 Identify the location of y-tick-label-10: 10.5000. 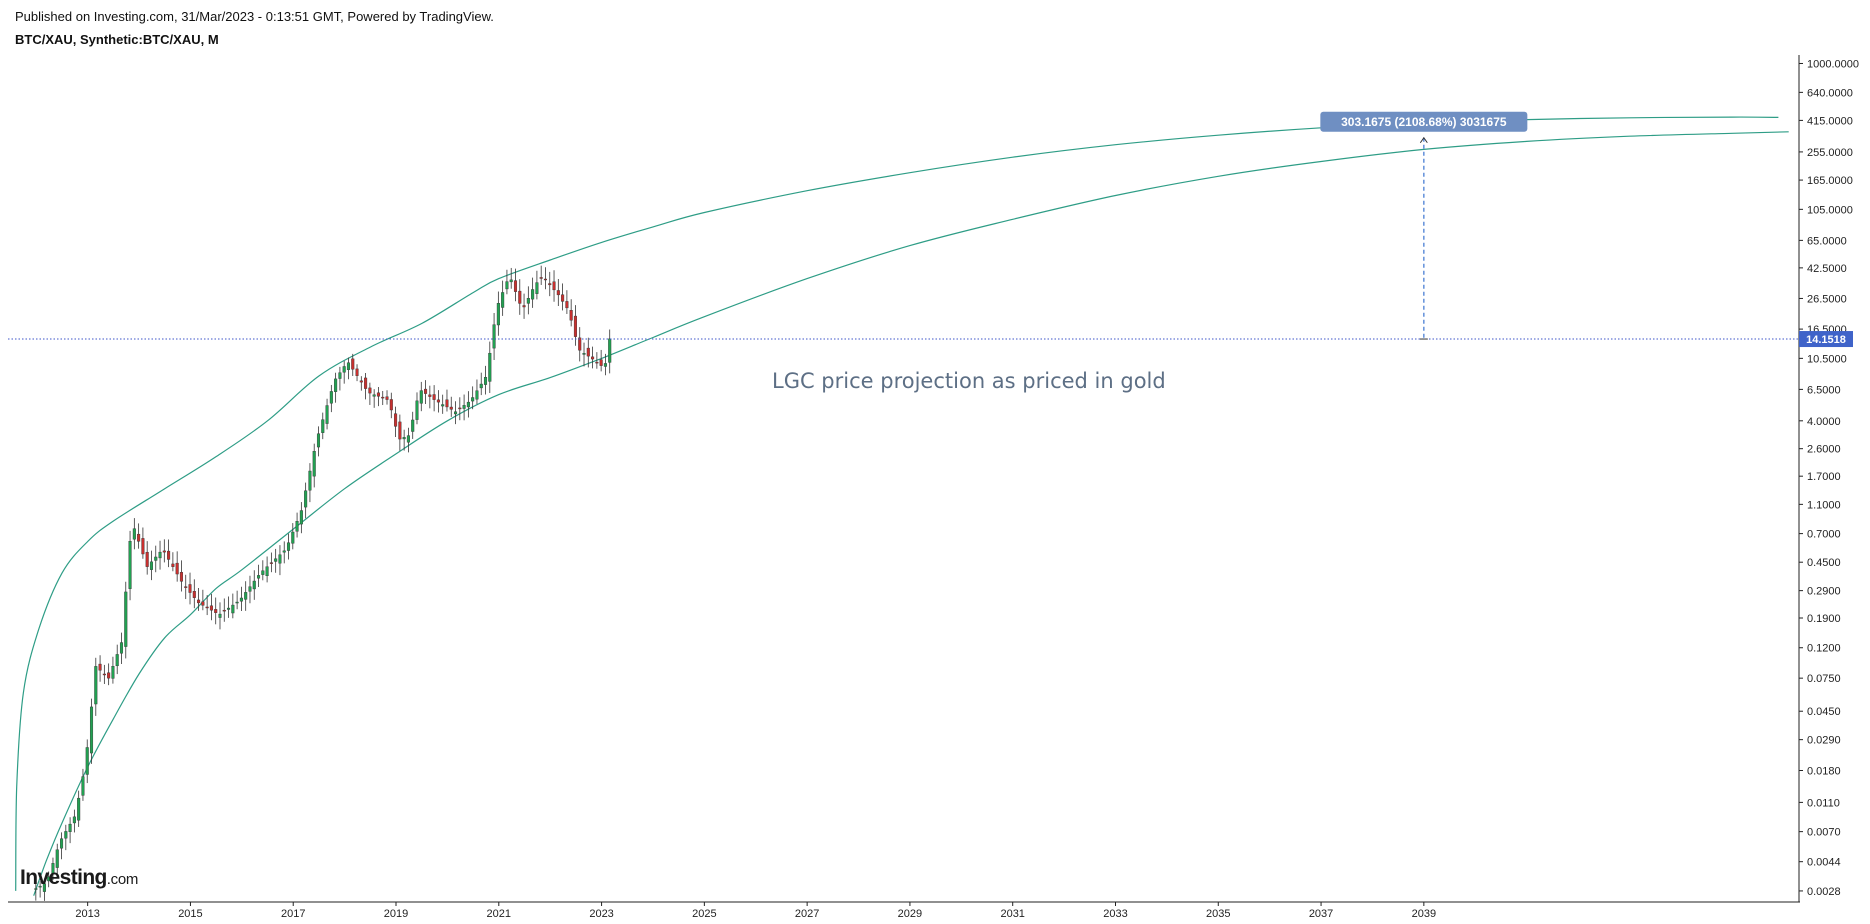
(1827, 359).